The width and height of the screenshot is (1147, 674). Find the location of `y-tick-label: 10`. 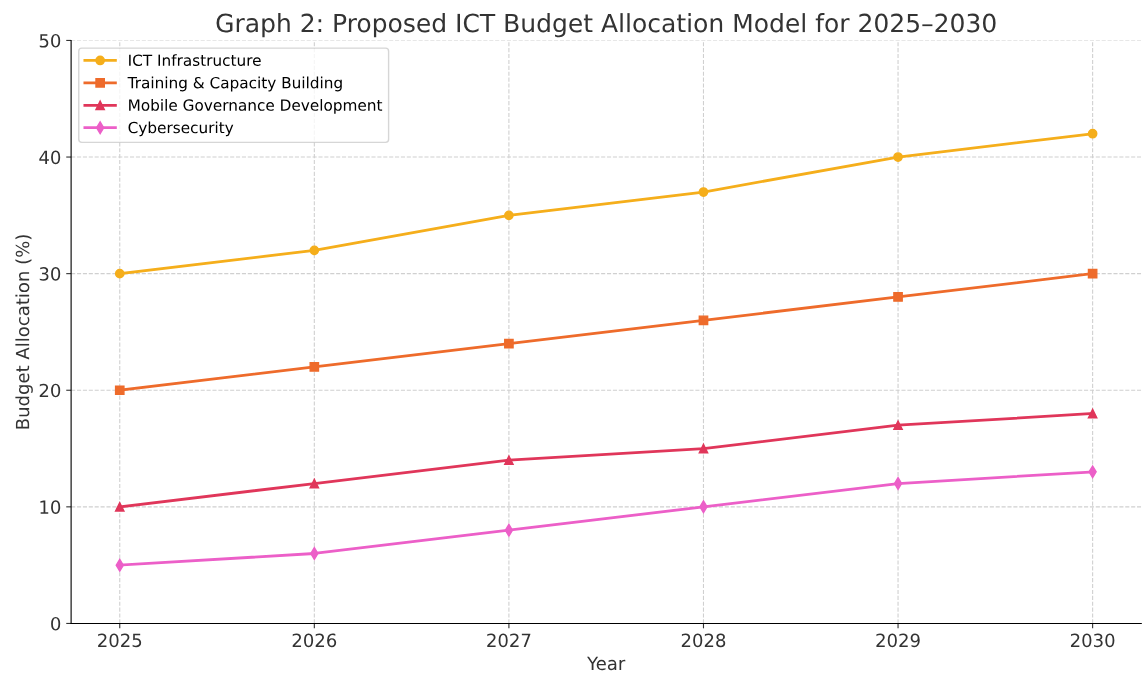

y-tick-label: 10 is located at coordinates (50, 507).